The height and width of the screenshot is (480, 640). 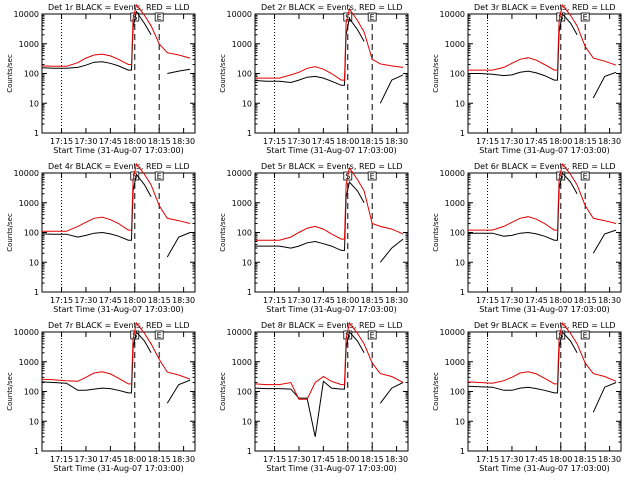 What do you see at coordinates (545, 7) in the screenshot?
I see `chart-title: Det 3r BLACK = Events, RED = LLD` at bounding box center [545, 7].